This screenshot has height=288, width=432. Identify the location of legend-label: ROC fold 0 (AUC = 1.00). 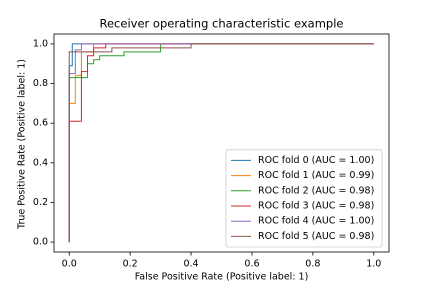
(316, 160).